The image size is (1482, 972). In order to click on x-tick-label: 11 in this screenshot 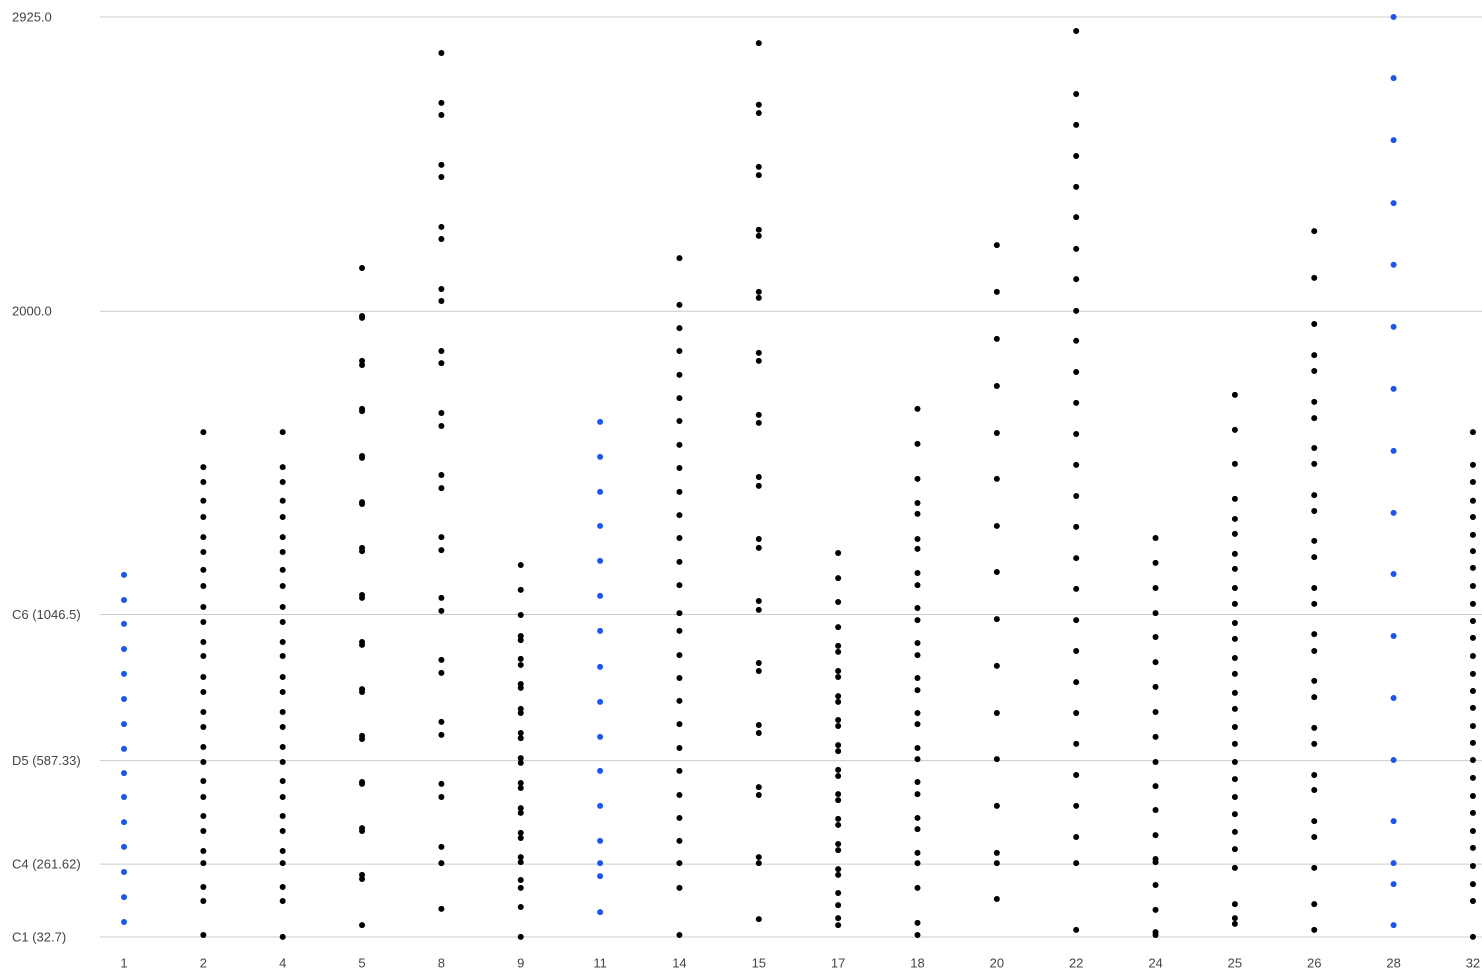, I will do `click(600, 962)`.